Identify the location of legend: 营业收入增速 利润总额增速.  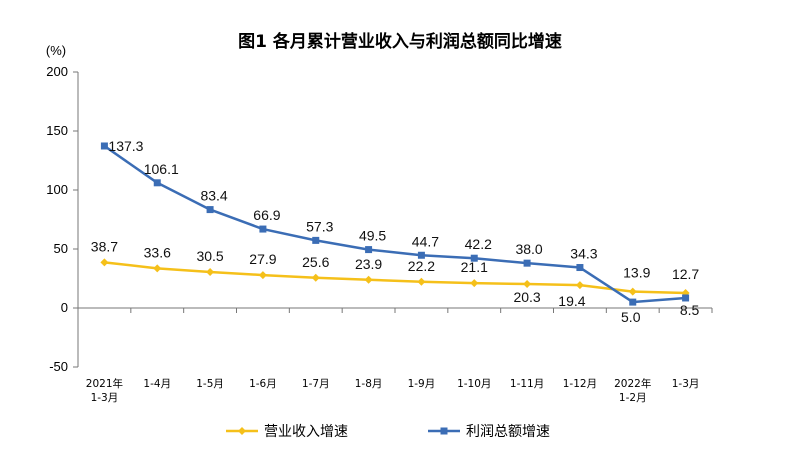
(388, 432).